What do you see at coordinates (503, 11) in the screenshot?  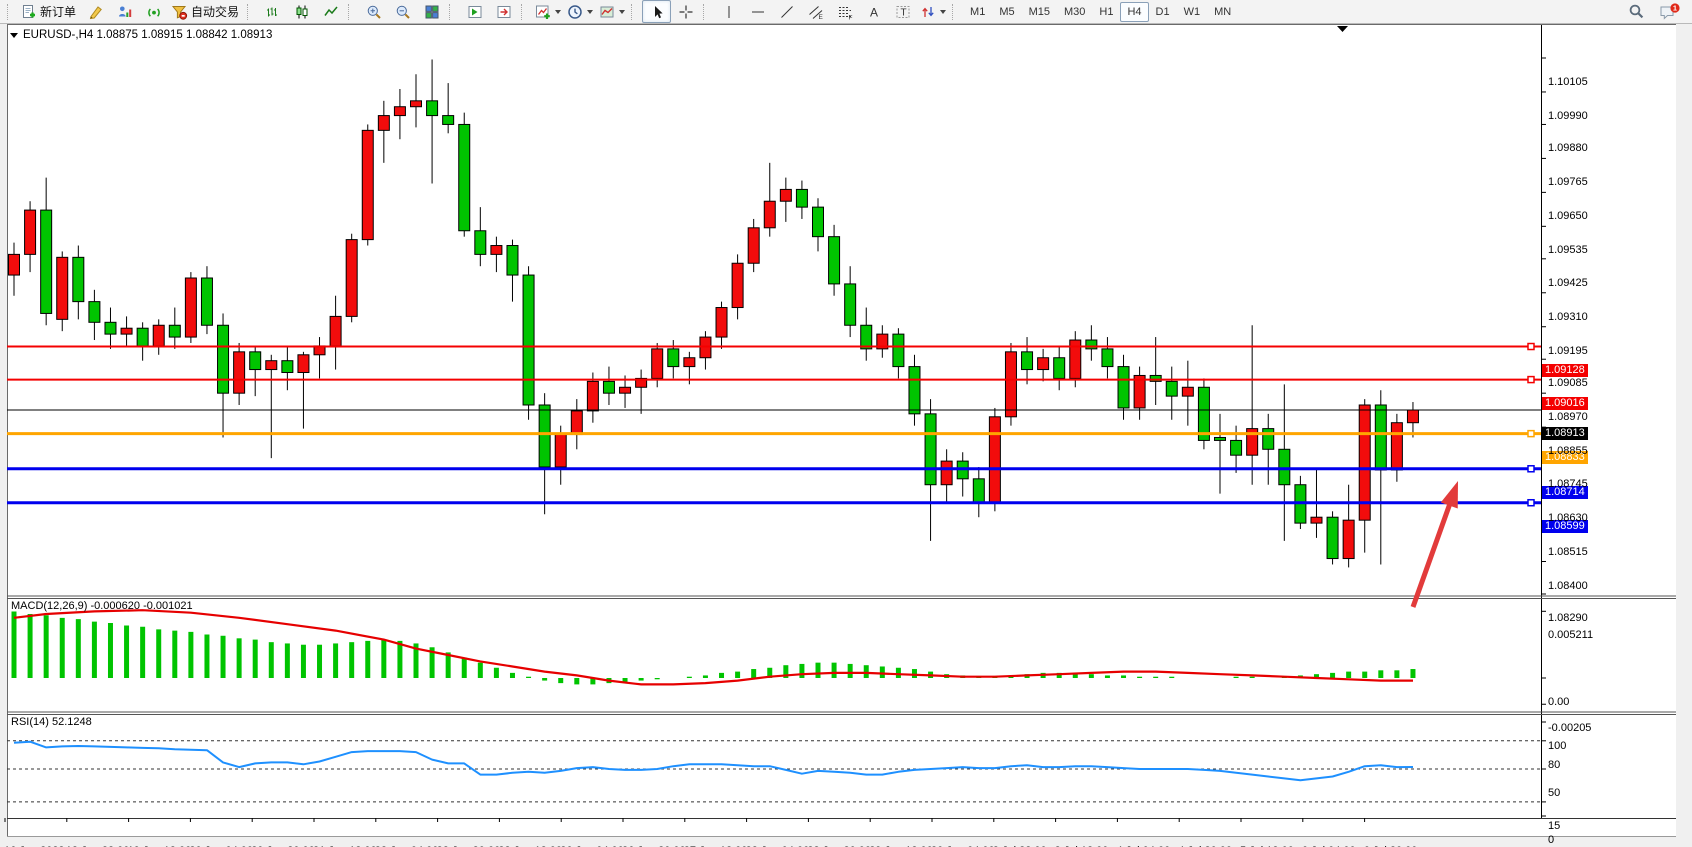 I see `chart-shift-button` at bounding box center [503, 11].